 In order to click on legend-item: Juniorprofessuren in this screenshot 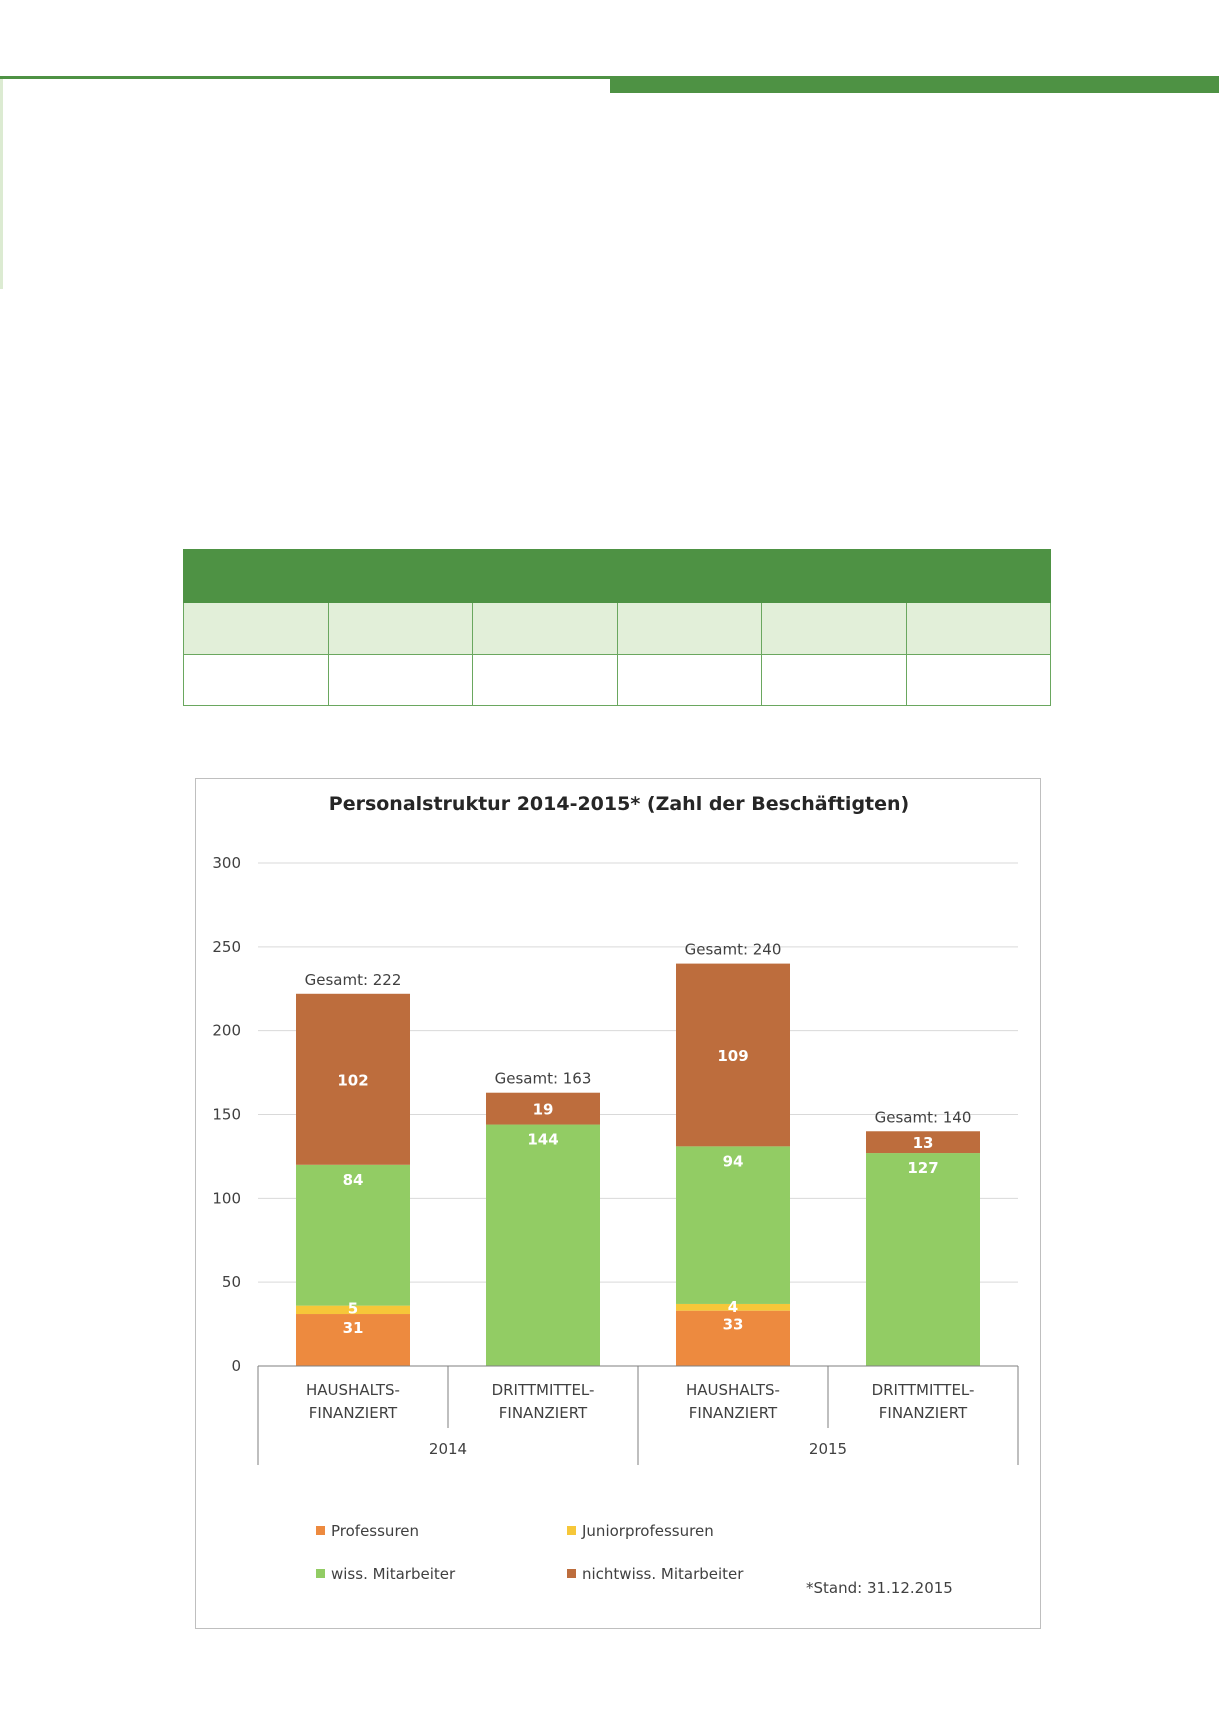, I will do `click(640, 1531)`.